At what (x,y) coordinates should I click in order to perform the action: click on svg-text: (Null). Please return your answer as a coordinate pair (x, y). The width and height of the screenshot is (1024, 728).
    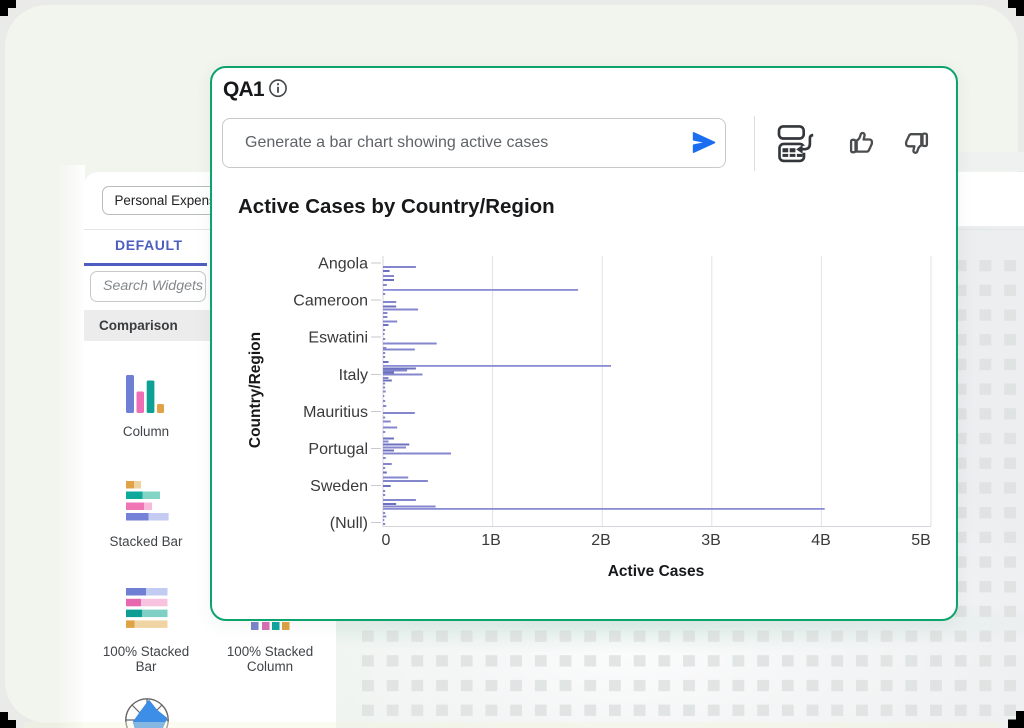
    Looking at the image, I should click on (349, 523).